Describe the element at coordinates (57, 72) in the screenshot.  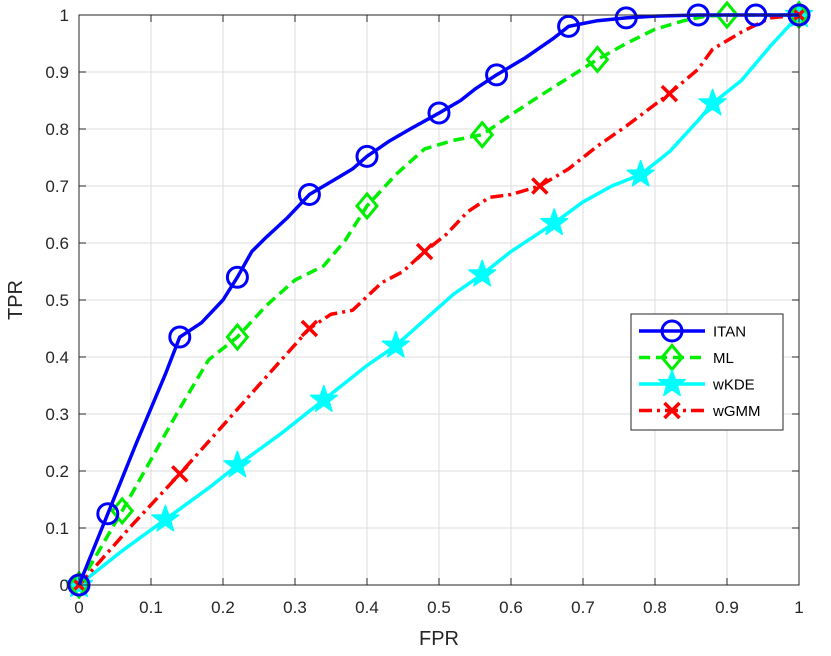
I see `y-tick-label: 0.9` at that location.